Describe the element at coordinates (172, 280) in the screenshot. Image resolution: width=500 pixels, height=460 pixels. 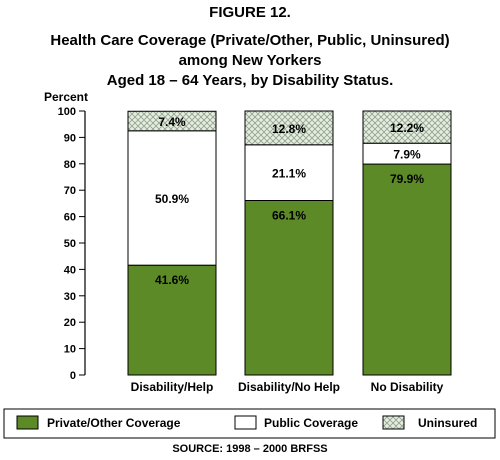
I see `private-coverage-label: 41.6%` at that location.